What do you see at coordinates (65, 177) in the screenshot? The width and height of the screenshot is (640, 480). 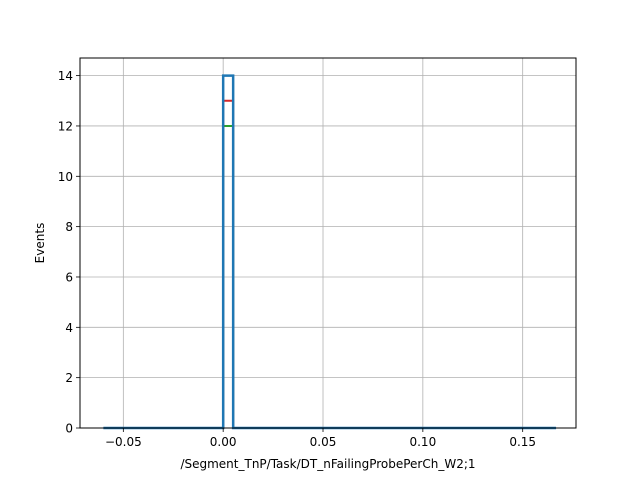 I see `y-tick-label: 10` at bounding box center [65, 177].